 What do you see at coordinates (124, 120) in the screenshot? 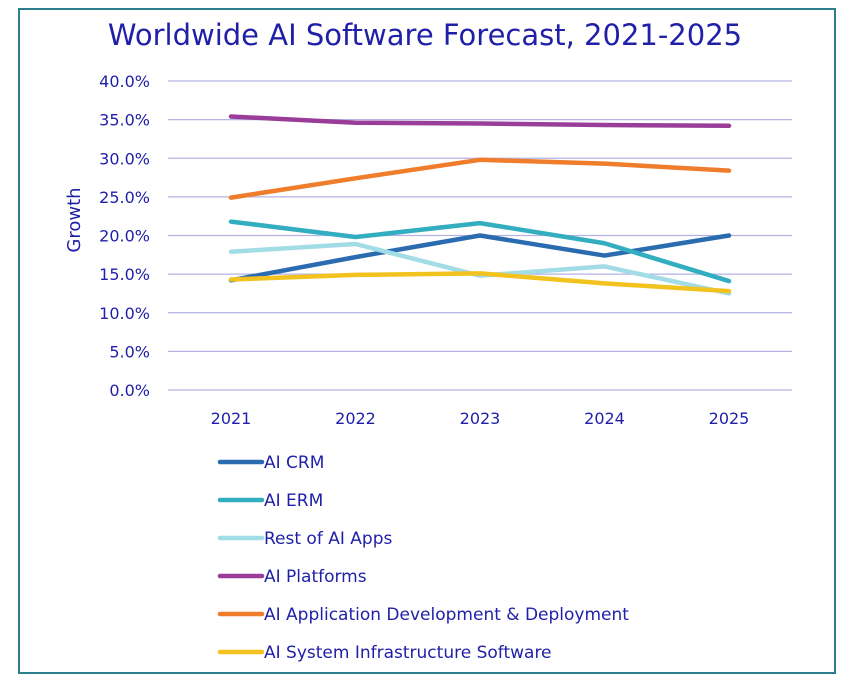
I see `y-tick-label: 35.0%` at bounding box center [124, 120].